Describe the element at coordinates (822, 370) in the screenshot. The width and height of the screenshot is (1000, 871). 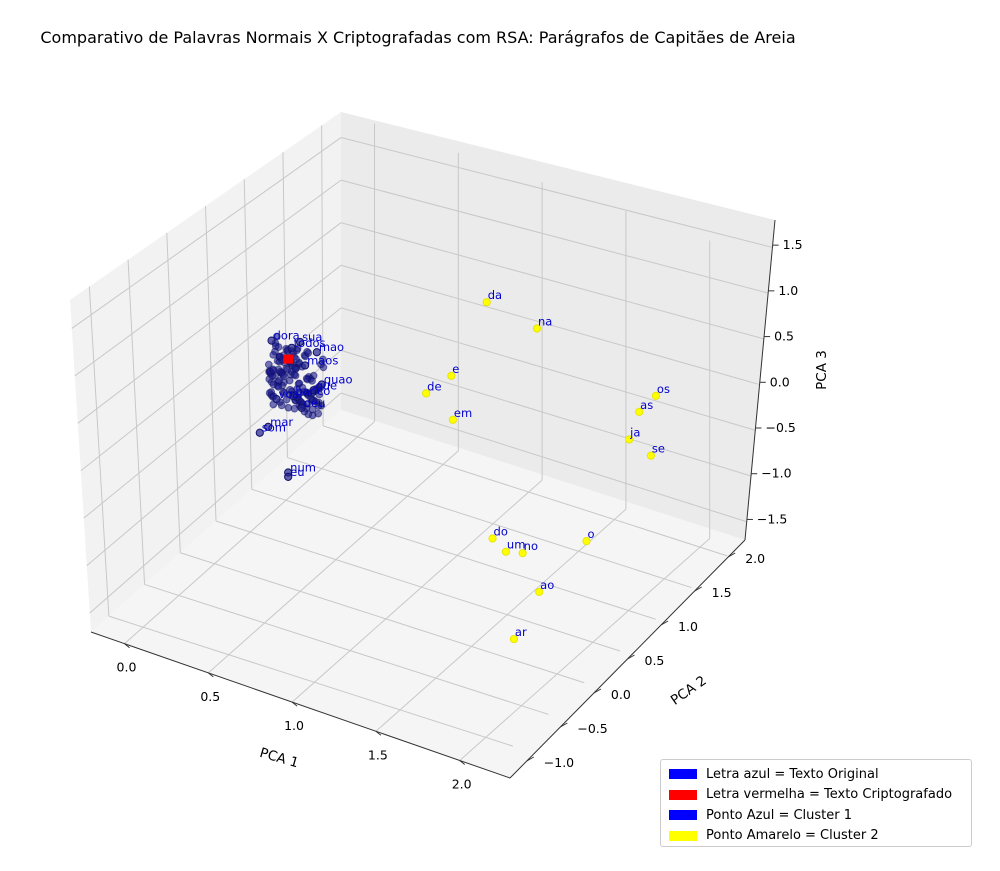
I see `z-axis-label: PCA 3` at that location.